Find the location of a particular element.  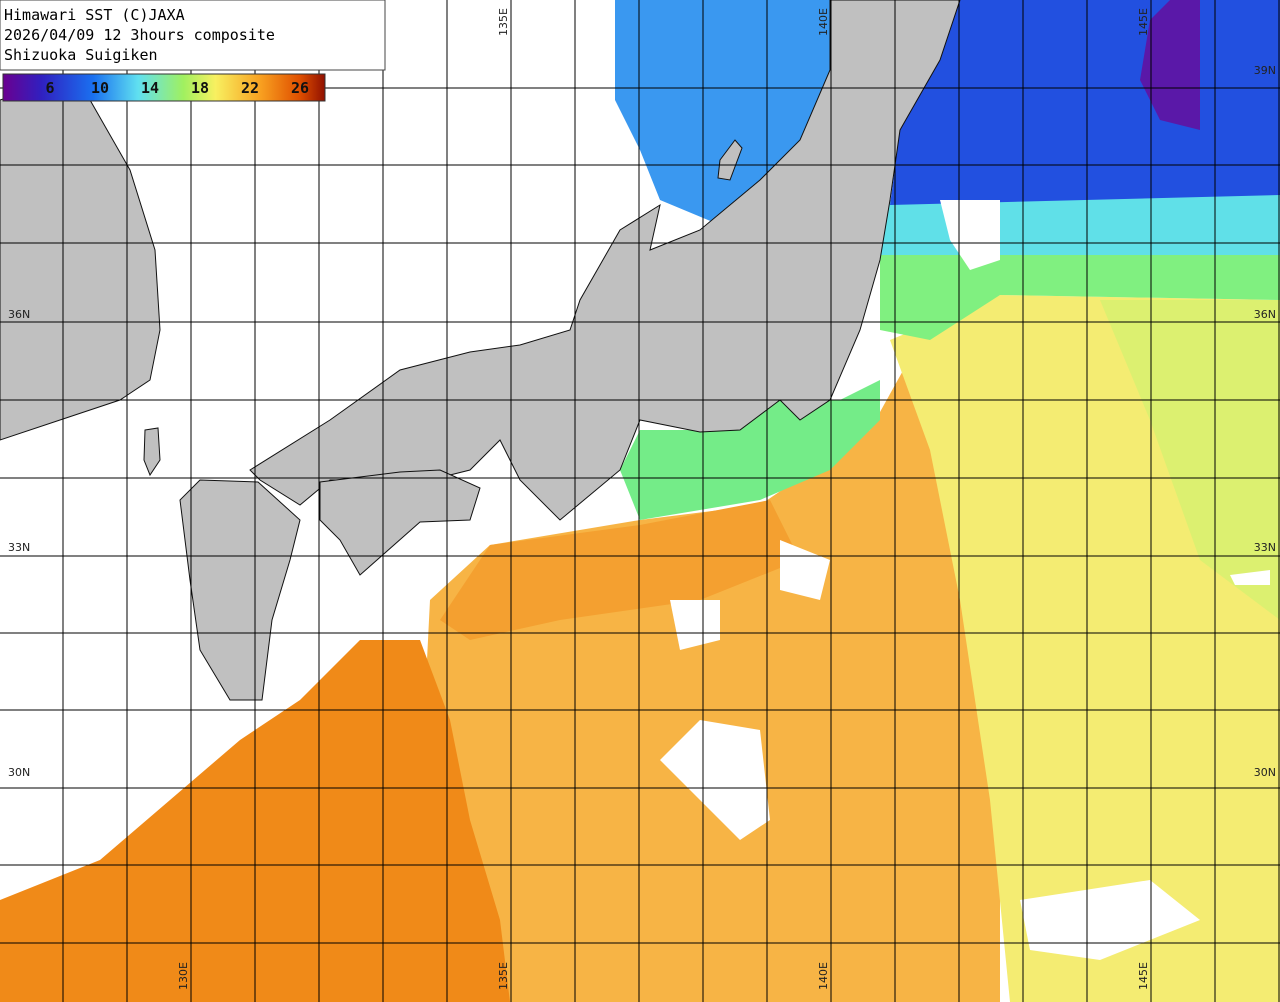

lat-label: 39N is located at coordinates (1265, 70).